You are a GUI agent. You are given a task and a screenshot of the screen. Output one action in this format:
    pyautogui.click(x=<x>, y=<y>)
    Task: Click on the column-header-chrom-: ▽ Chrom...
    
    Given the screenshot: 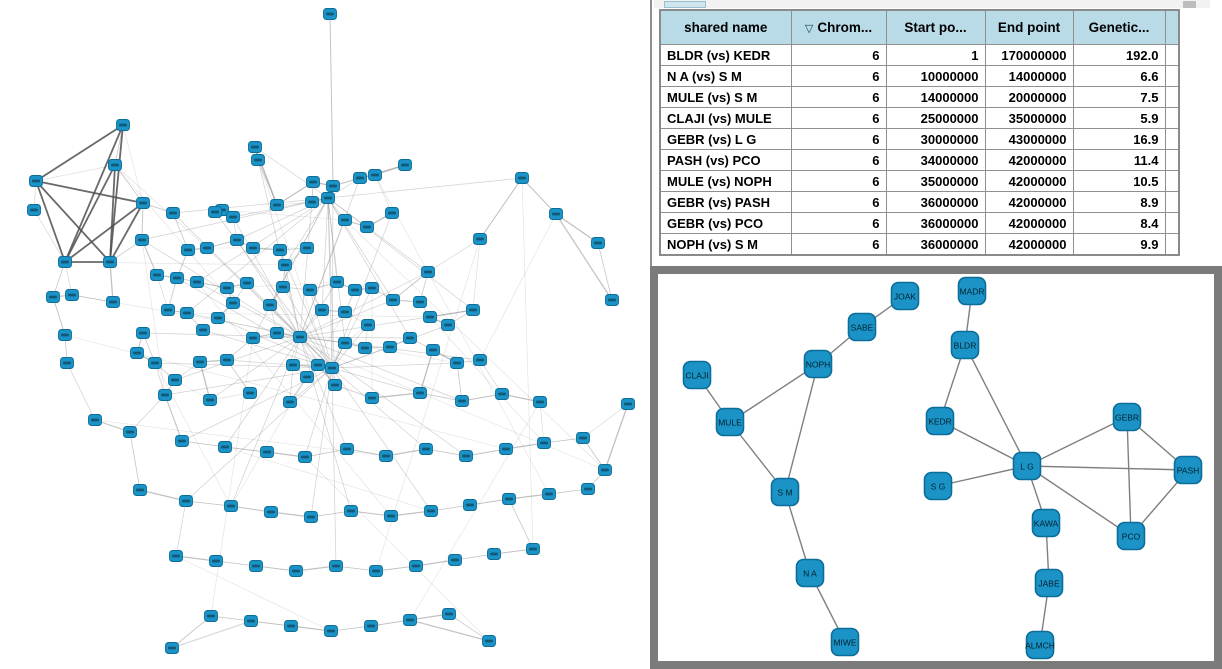 What is the action you would take?
    pyautogui.click(x=838, y=27)
    